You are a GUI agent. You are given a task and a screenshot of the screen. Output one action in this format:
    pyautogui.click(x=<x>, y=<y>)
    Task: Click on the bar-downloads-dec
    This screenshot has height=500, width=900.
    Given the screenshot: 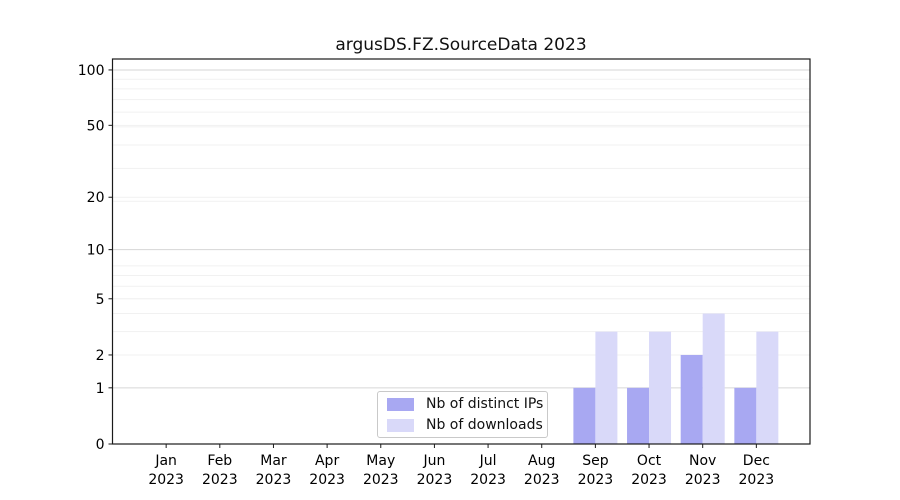 What is the action you would take?
    pyautogui.click(x=767, y=387)
    